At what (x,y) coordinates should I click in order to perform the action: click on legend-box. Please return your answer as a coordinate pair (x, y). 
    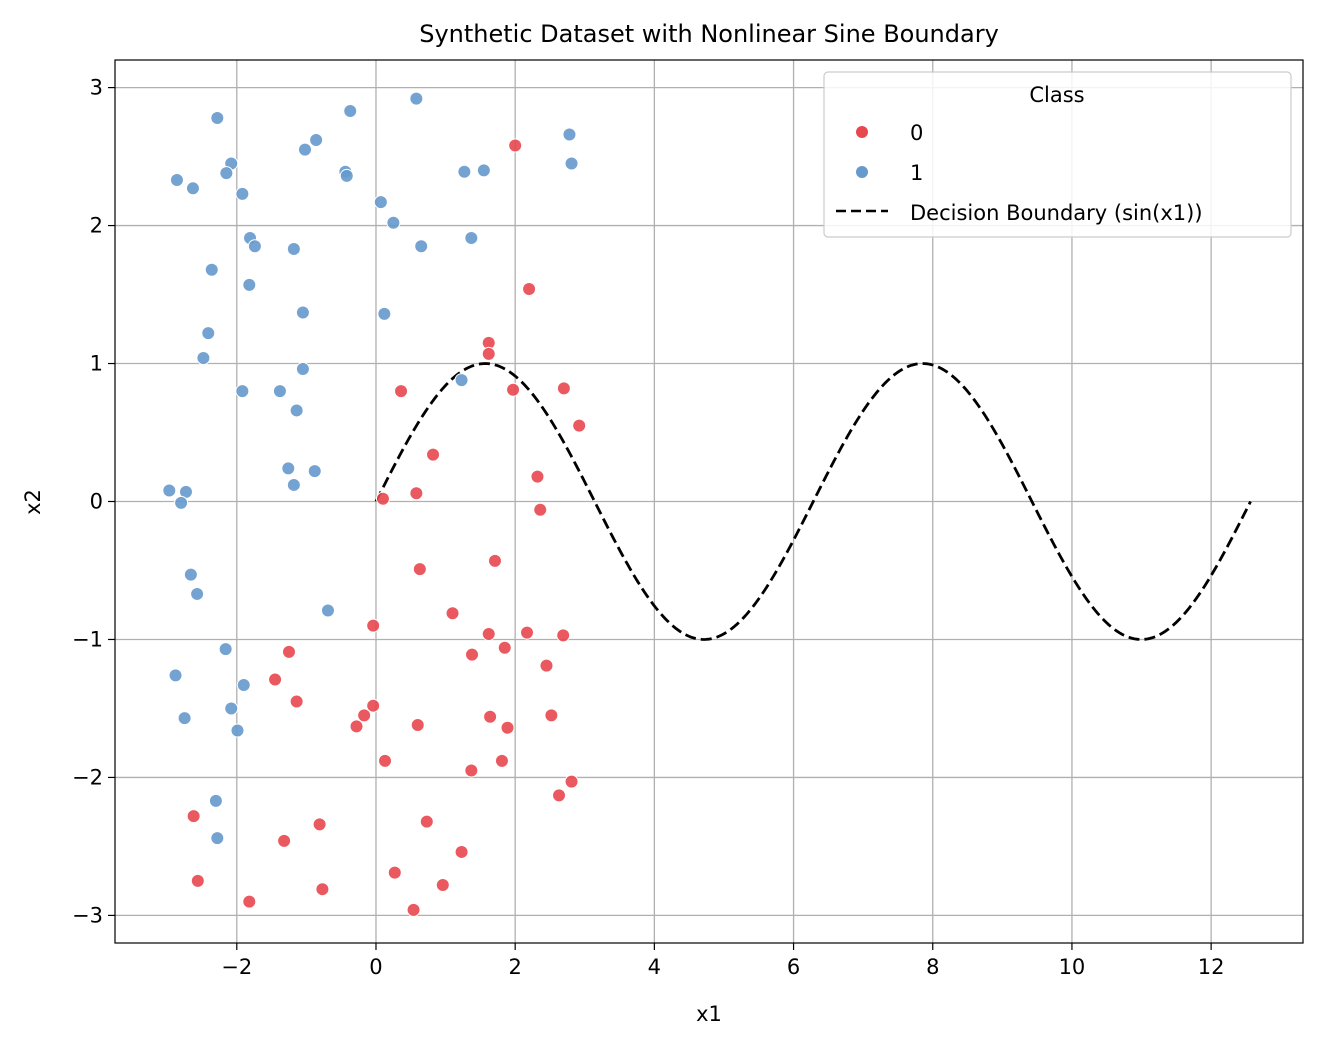
    Looking at the image, I should click on (1057, 154).